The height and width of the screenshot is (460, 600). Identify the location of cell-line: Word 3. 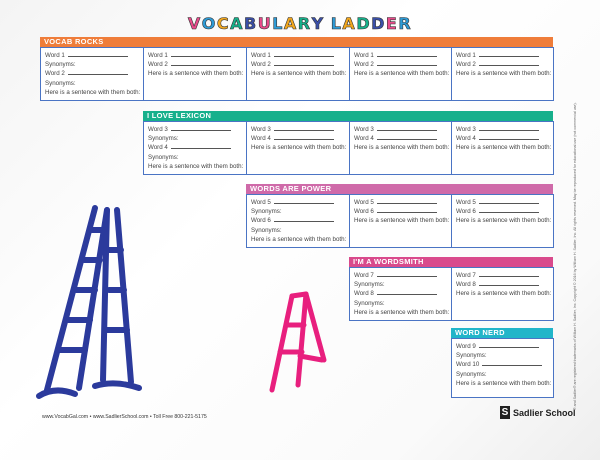
(195, 129).